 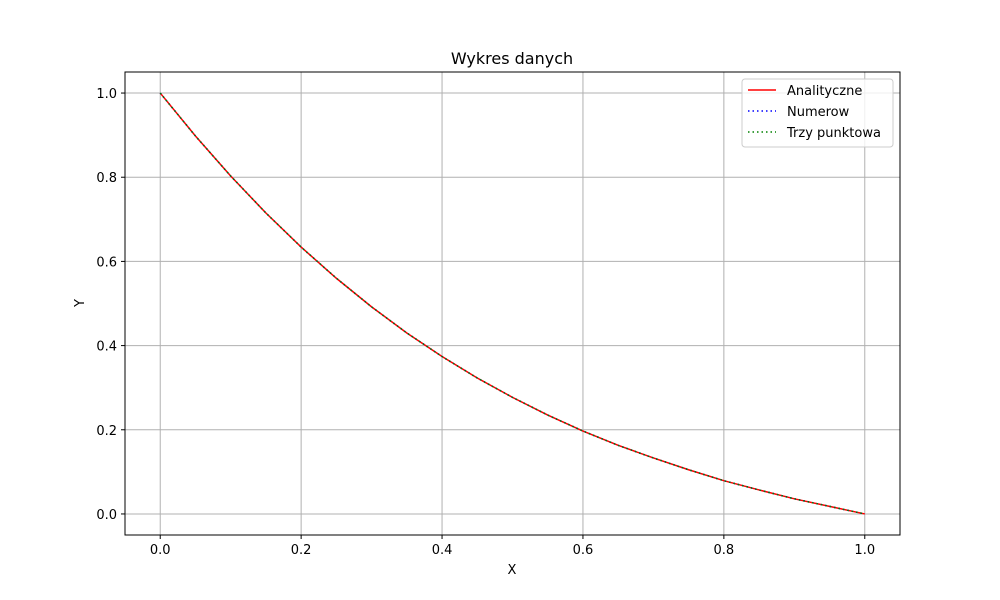 What do you see at coordinates (583, 550) in the screenshot?
I see `x-tick-label: 0.6` at bounding box center [583, 550].